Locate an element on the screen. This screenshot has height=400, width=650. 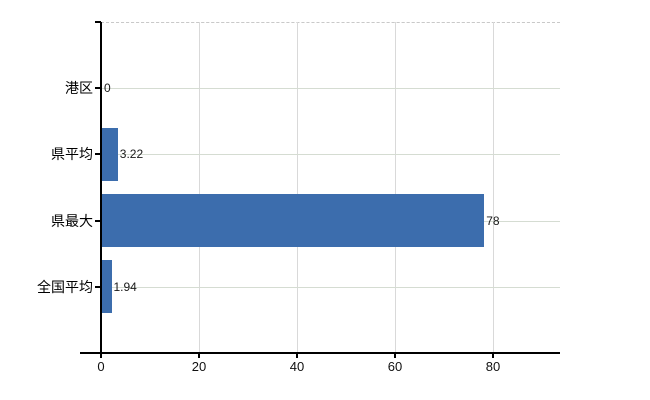
category-label: 全国平均 is located at coordinates (65, 286).